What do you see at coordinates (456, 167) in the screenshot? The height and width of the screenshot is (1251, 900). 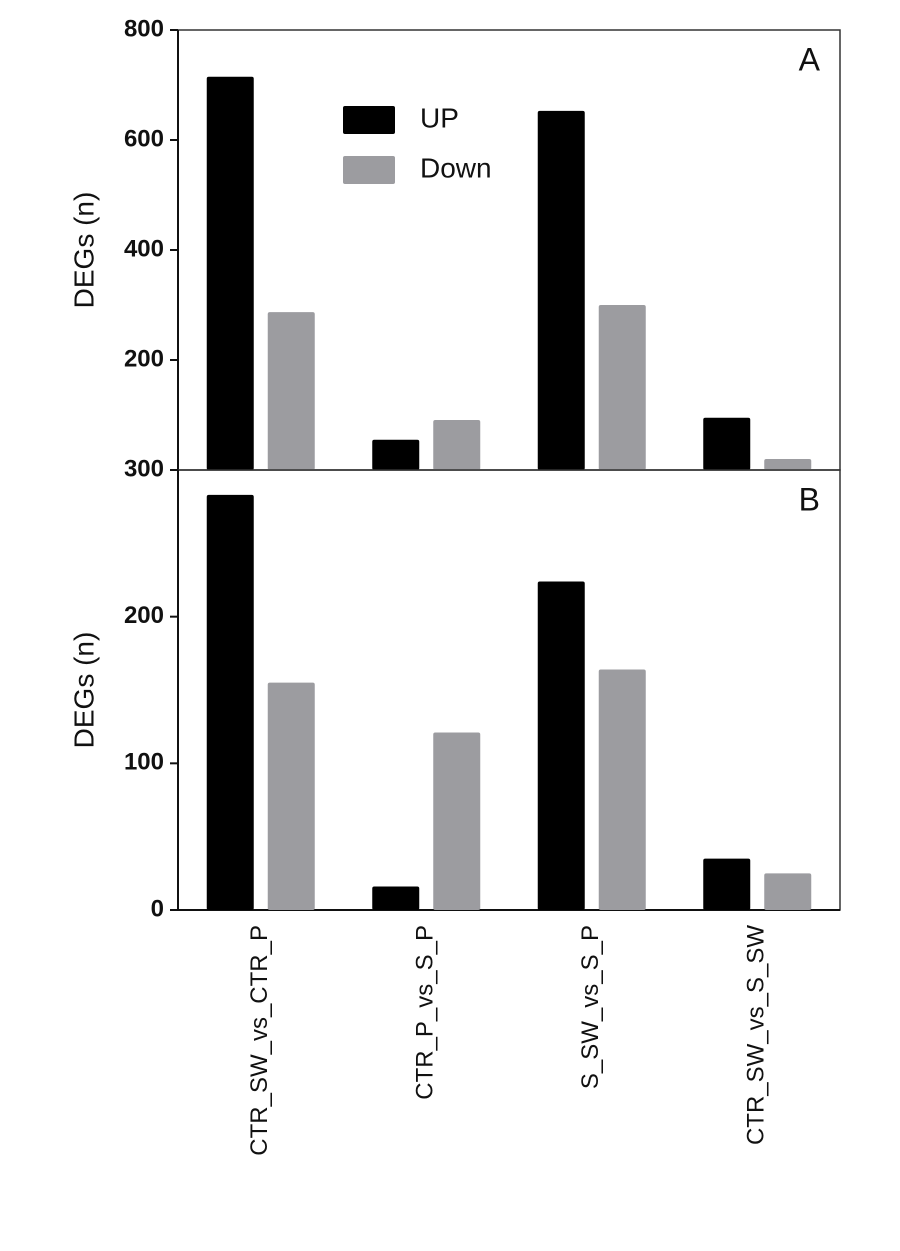 I see `legend-label: Down` at bounding box center [456, 167].